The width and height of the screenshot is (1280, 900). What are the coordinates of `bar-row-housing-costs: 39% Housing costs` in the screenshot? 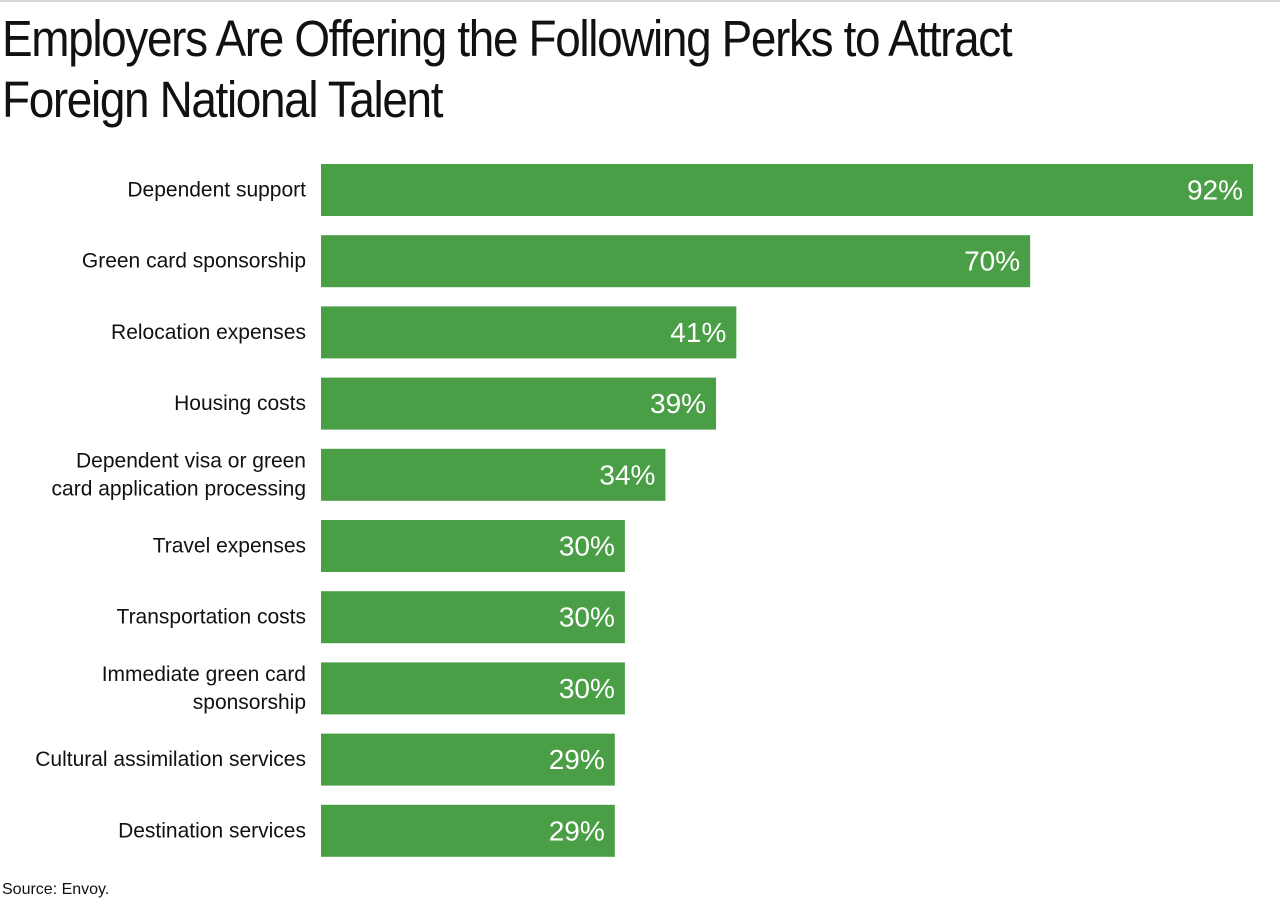 It's located at (445, 403).